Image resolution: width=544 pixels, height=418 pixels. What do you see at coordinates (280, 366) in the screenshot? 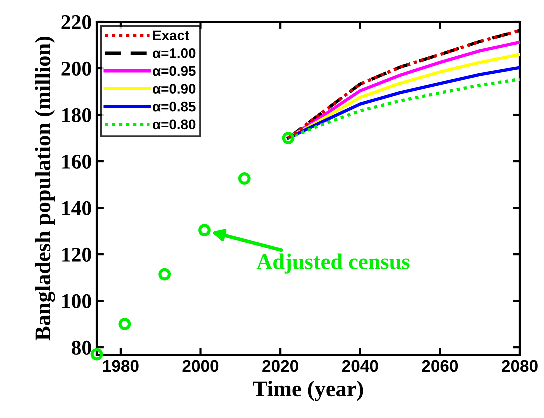
I see `x-tick-label: 2020` at bounding box center [280, 366].